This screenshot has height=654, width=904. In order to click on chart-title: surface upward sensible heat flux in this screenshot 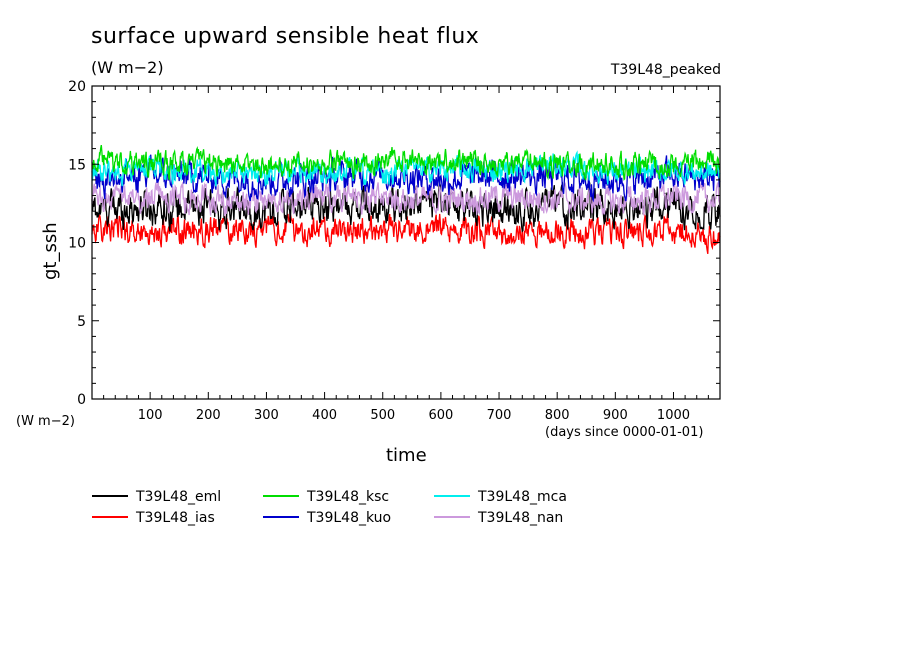, I will do `click(285, 36)`.